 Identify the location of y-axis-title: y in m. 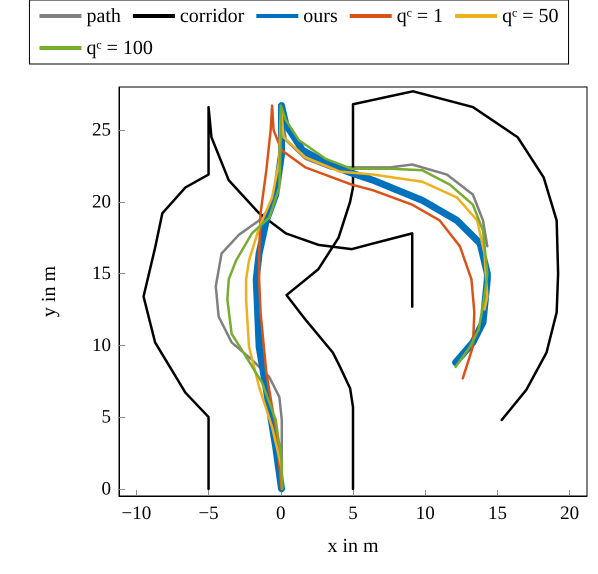
(49, 292).